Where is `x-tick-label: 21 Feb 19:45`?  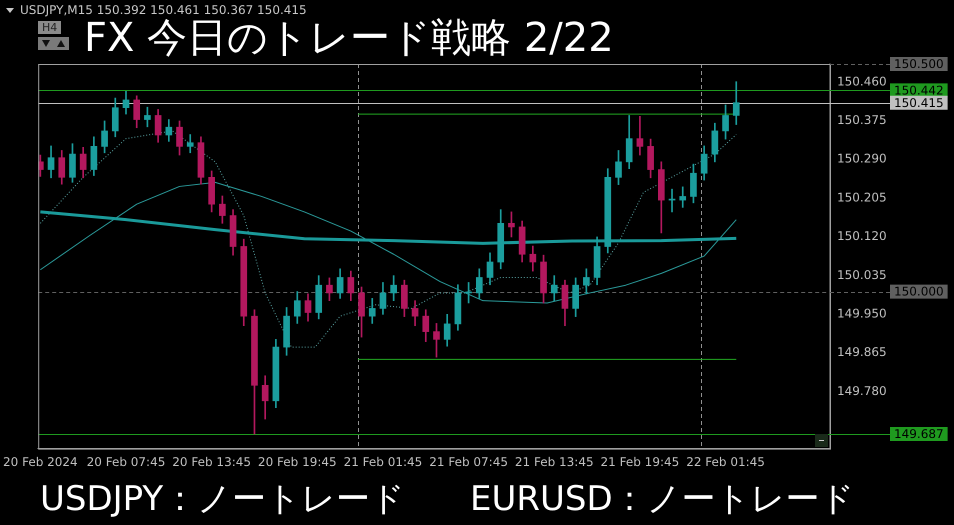 x-tick-label: 21 Feb 19:45 is located at coordinates (640, 461).